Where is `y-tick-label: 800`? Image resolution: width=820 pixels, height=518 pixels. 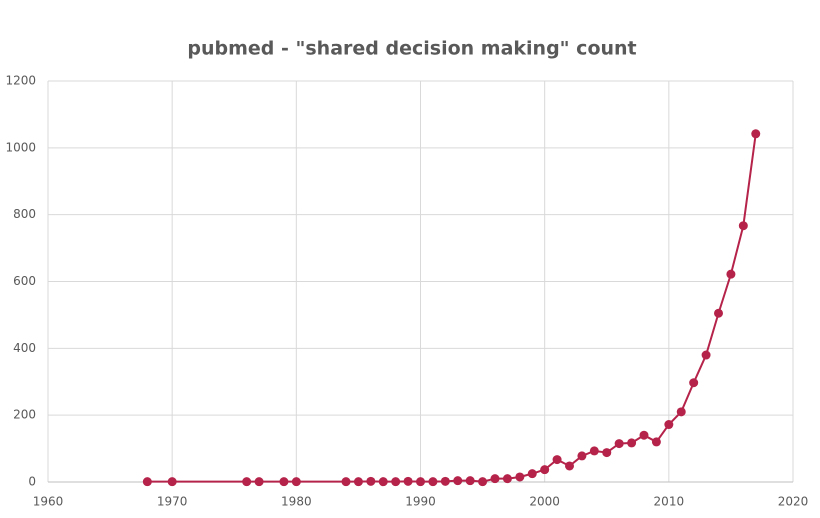 y-tick-label: 800 is located at coordinates (24, 214).